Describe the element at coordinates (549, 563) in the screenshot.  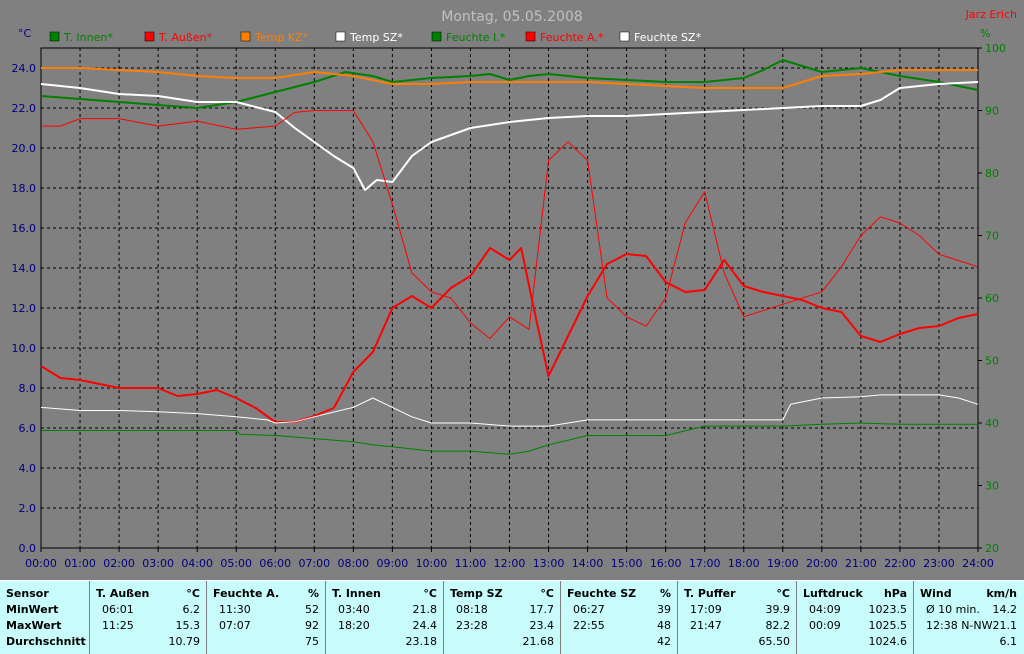
I see `x-tick-label: 13:00` at that location.